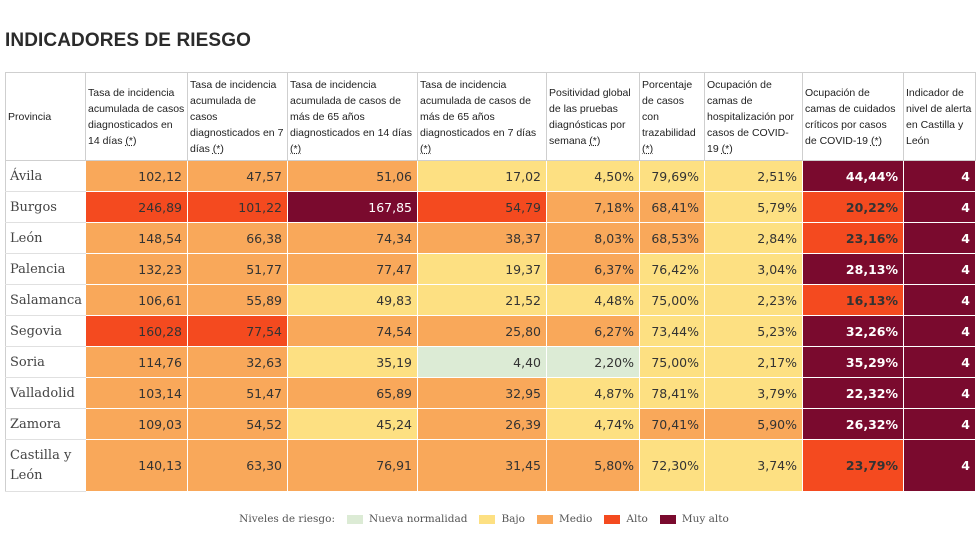  I want to click on value-cell-ia14: 140,13, so click(136, 465).